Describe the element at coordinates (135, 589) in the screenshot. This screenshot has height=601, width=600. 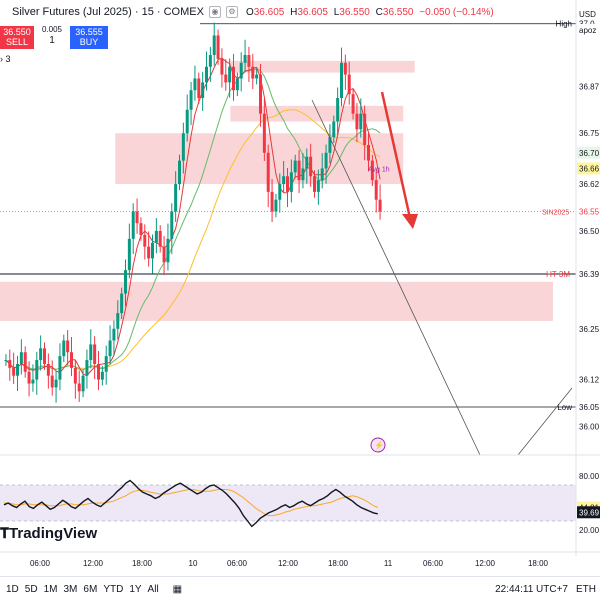
I see `range-1y: 1Y` at that location.